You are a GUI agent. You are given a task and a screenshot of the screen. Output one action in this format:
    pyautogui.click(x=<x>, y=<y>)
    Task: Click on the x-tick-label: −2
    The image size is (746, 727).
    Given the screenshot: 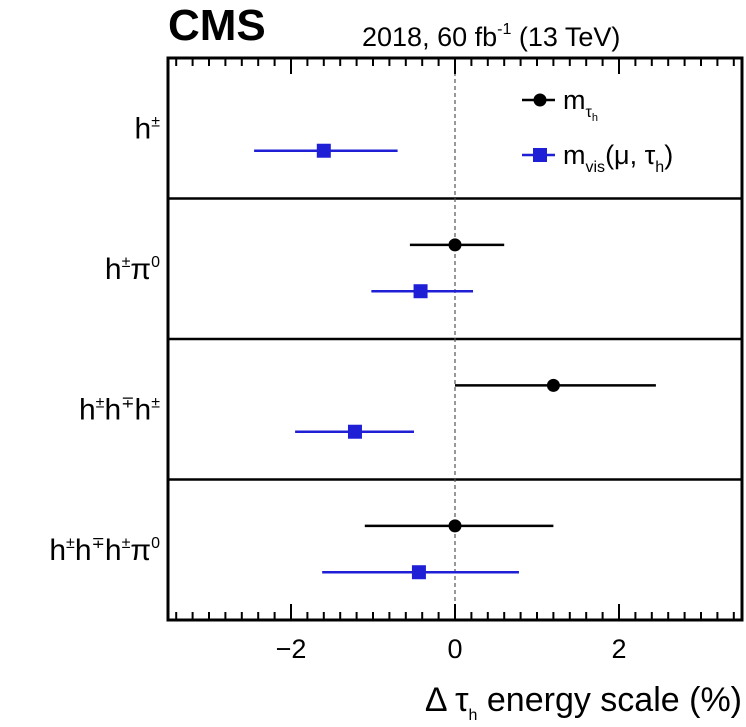 What is the action you would take?
    pyautogui.click(x=291, y=649)
    